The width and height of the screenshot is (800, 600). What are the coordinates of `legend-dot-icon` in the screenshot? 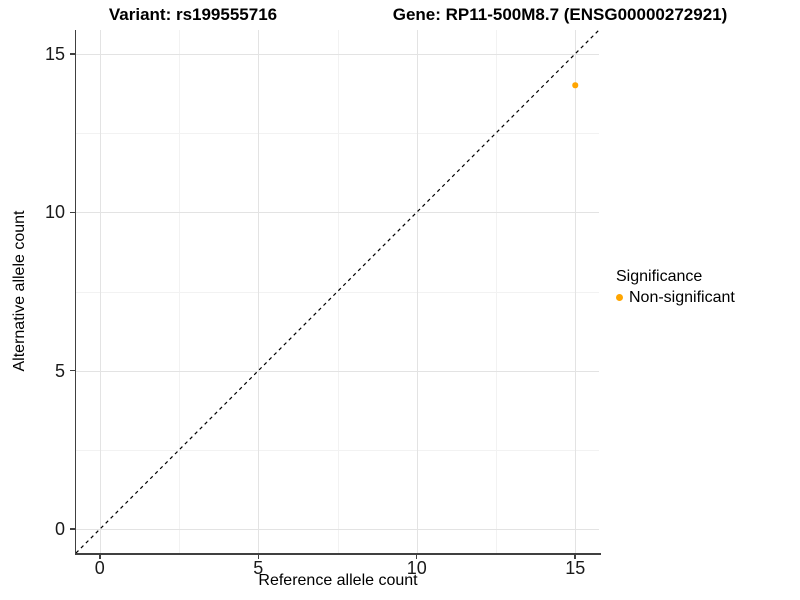 It's located at (619, 297).